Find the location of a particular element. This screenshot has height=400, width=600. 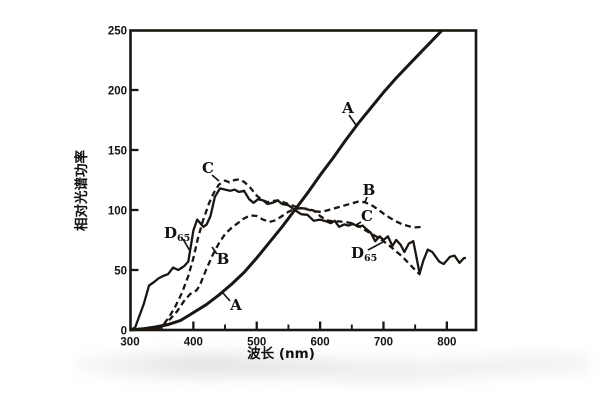

label-c-left: C is located at coordinates (208, 168).